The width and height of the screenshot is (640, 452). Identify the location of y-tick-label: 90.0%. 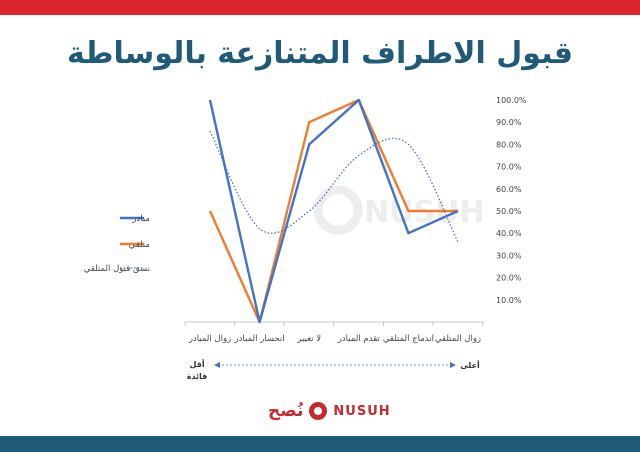
(509, 122).